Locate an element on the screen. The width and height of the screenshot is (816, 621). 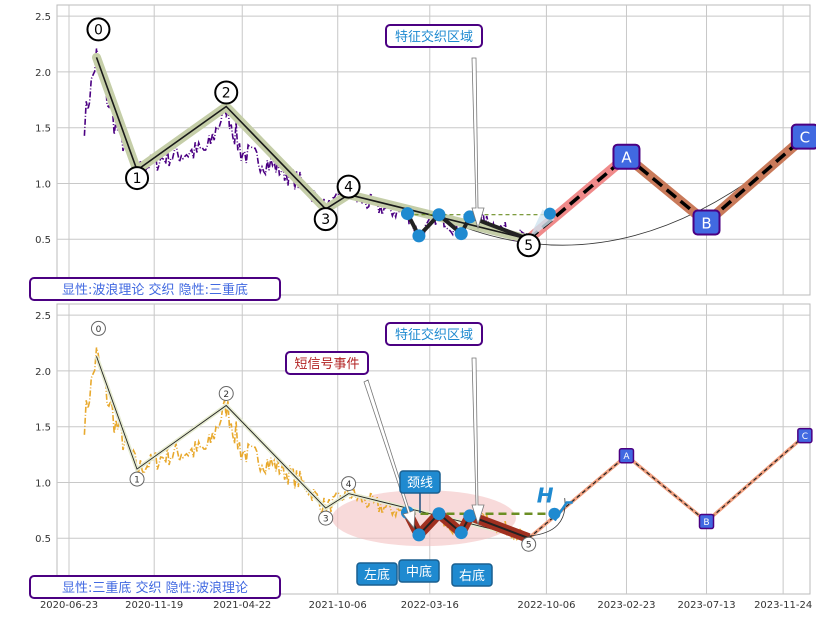
bottom-y-ticks: 0.5 1.0 1.5 2.0 2.5 is located at coordinates (43, 428).